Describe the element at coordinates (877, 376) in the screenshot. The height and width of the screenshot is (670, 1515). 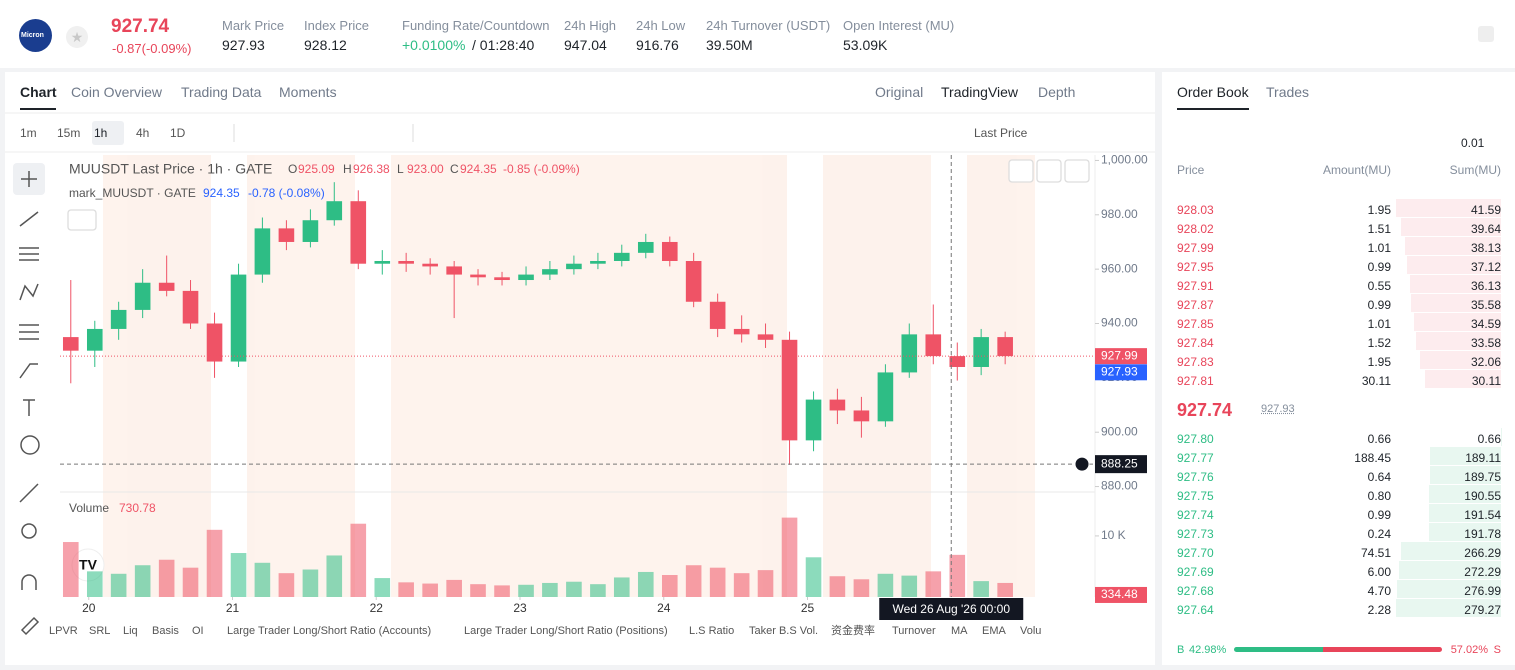
I see `session-band` at that location.